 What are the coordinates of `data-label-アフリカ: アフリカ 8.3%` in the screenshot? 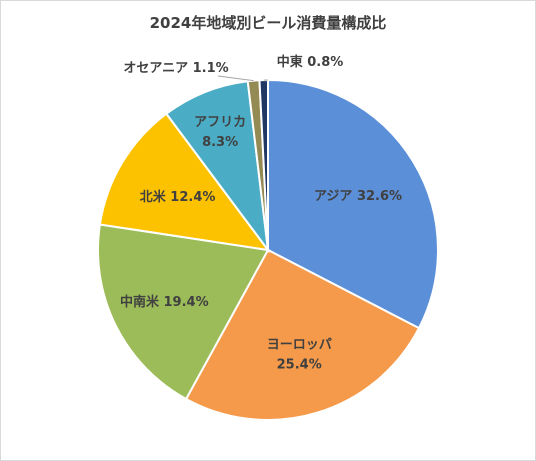 It's located at (220, 132).